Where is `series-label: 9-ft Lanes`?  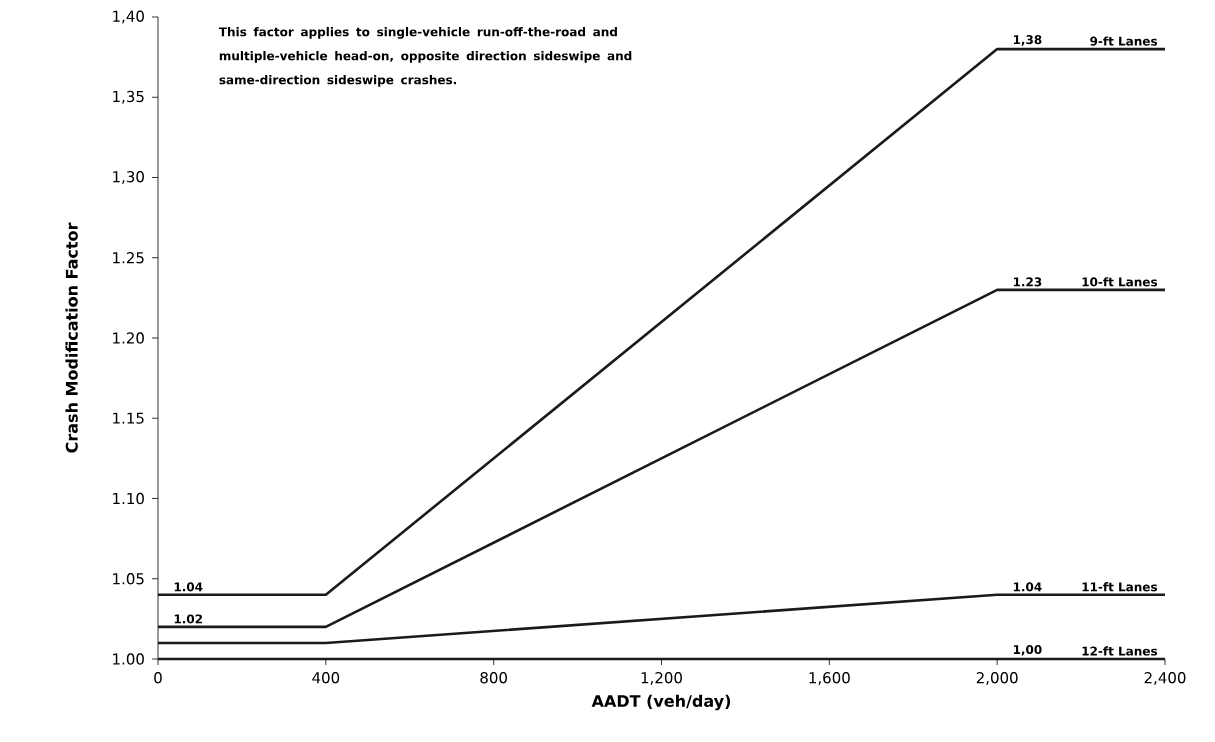
series-label: 9-ft Lanes is located at coordinates (1124, 41).